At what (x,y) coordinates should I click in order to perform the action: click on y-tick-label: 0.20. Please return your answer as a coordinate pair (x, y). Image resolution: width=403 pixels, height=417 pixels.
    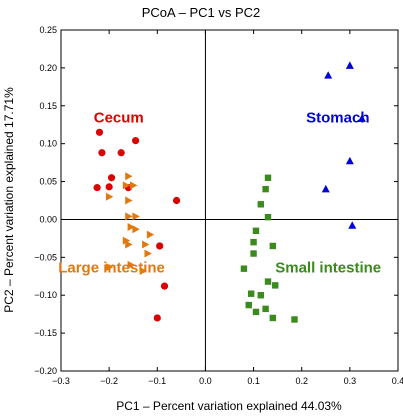
    Looking at the image, I should click on (48, 68).